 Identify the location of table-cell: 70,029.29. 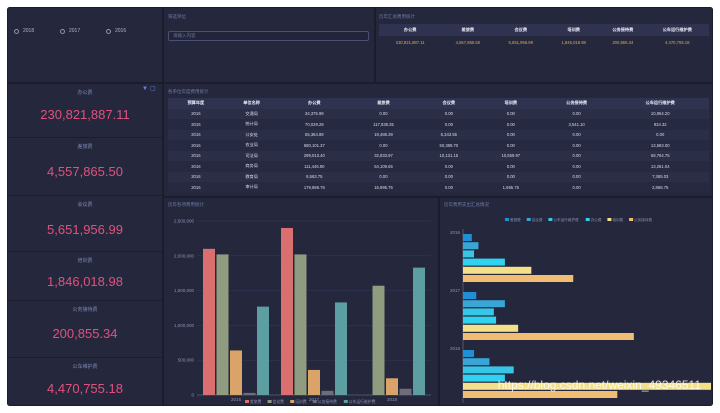
(314, 124).